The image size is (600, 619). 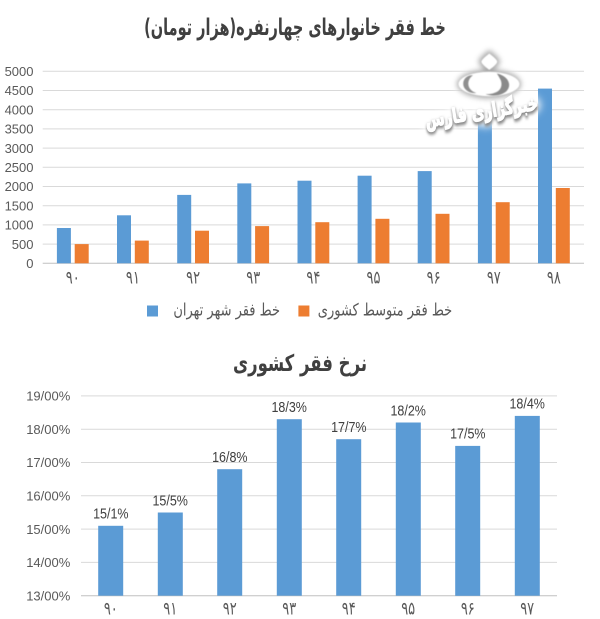 I want to click on svg-text: 1000, so click(x=19, y=225).